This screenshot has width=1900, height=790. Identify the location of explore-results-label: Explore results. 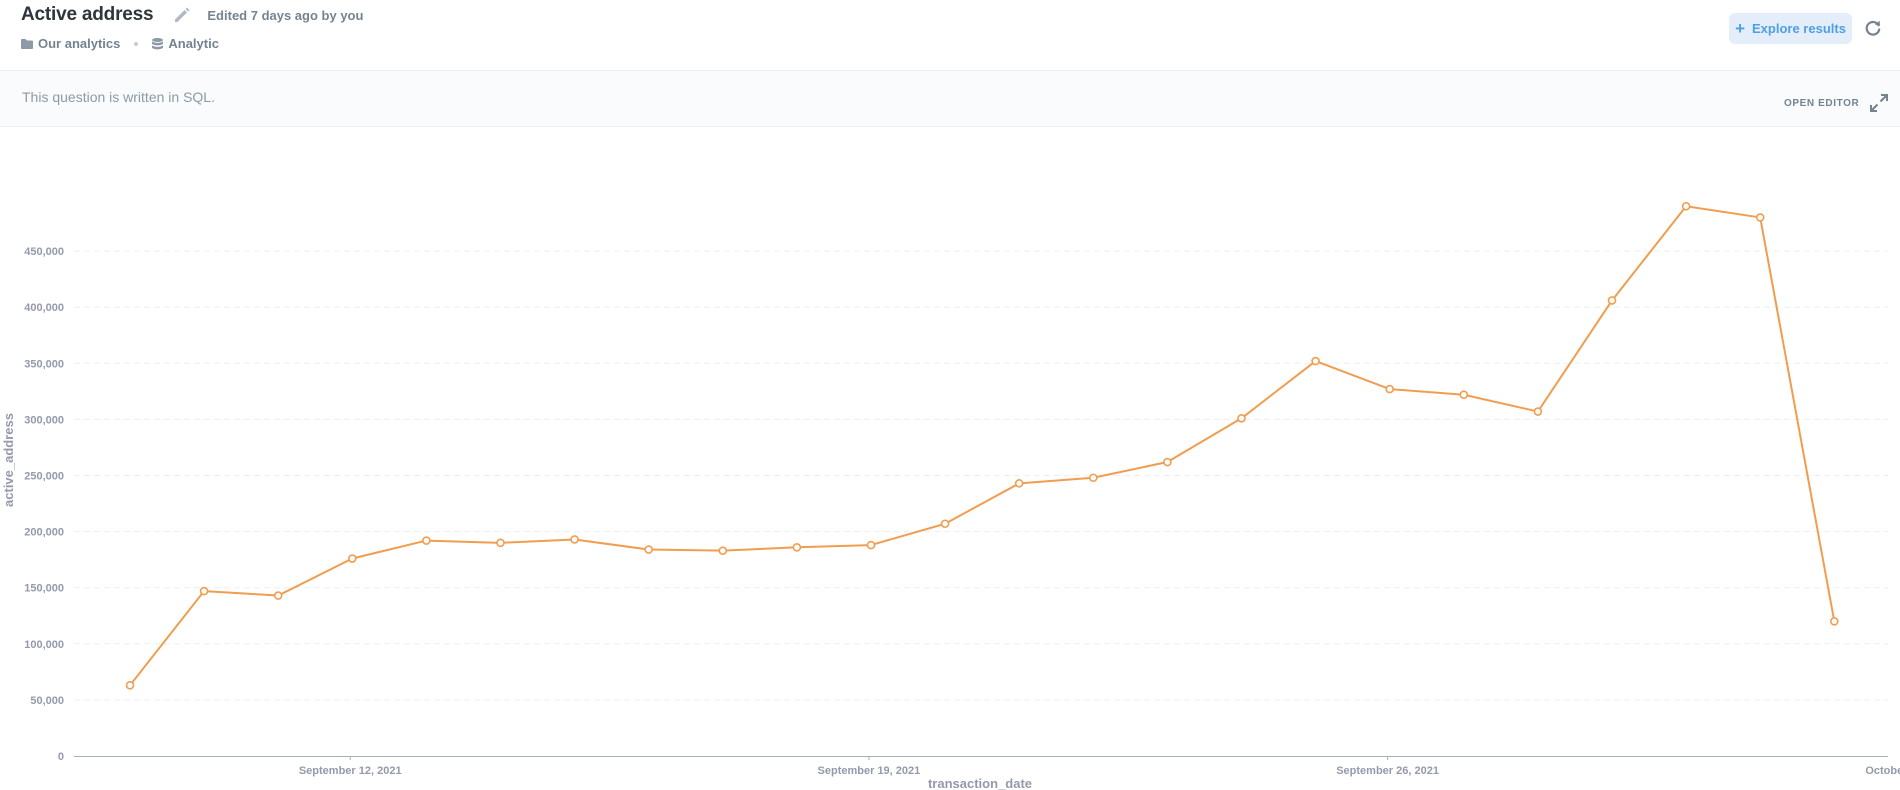
(1799, 28).